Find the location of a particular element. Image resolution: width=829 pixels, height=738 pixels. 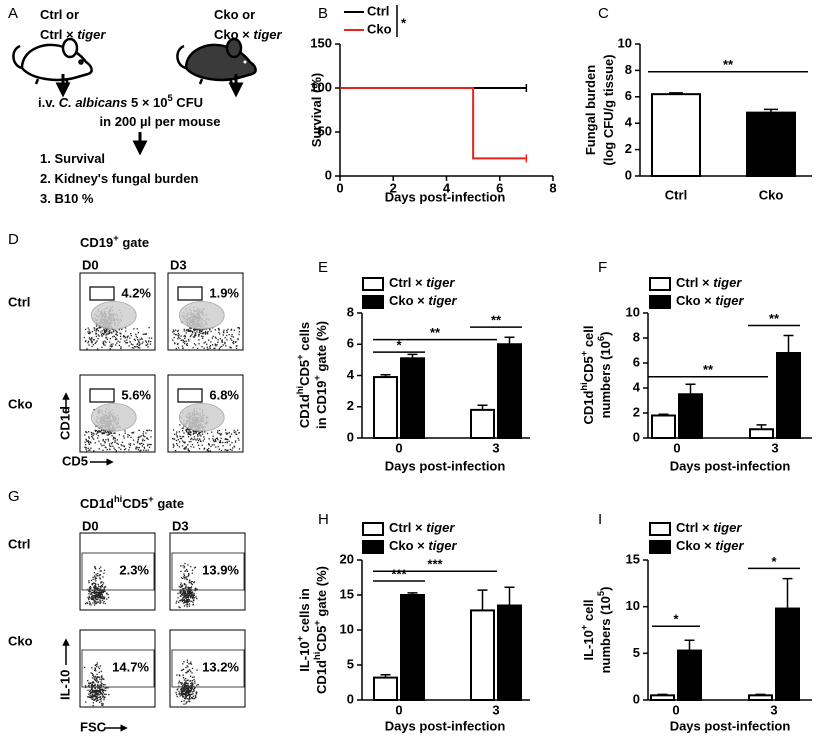

gate-percent: 4.2% is located at coordinates (136, 292).